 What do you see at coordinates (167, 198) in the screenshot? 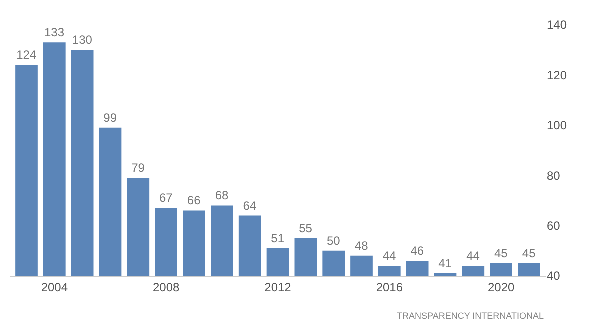
I see `data-label: 67` at bounding box center [167, 198].